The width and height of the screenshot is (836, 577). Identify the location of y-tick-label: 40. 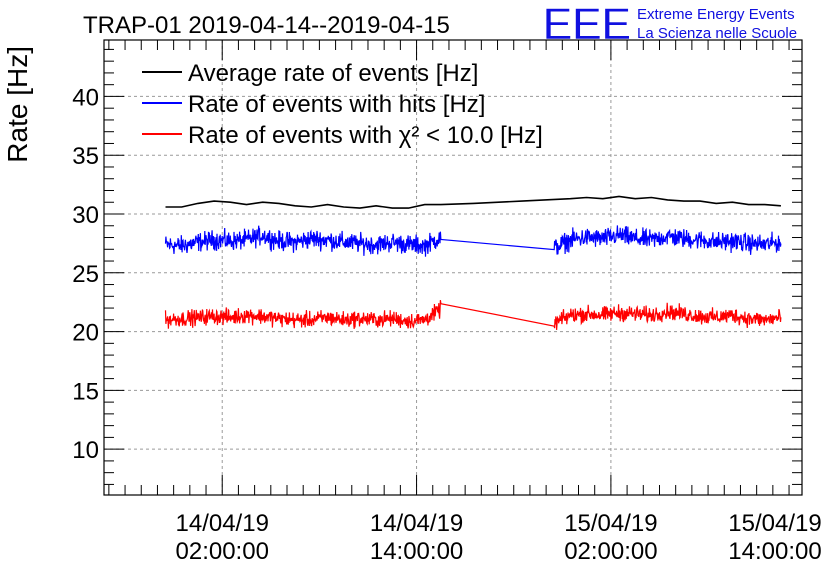
(85, 97).